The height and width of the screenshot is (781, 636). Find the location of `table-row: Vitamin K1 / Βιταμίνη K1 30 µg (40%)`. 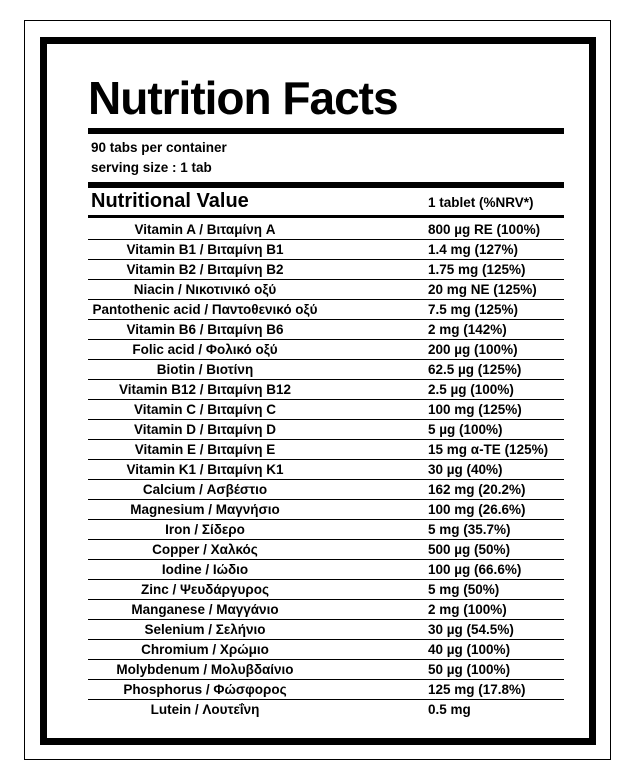

table-row: Vitamin K1 / Βιταμίνη K1 30 µg (40%) is located at coordinates (312, 470).